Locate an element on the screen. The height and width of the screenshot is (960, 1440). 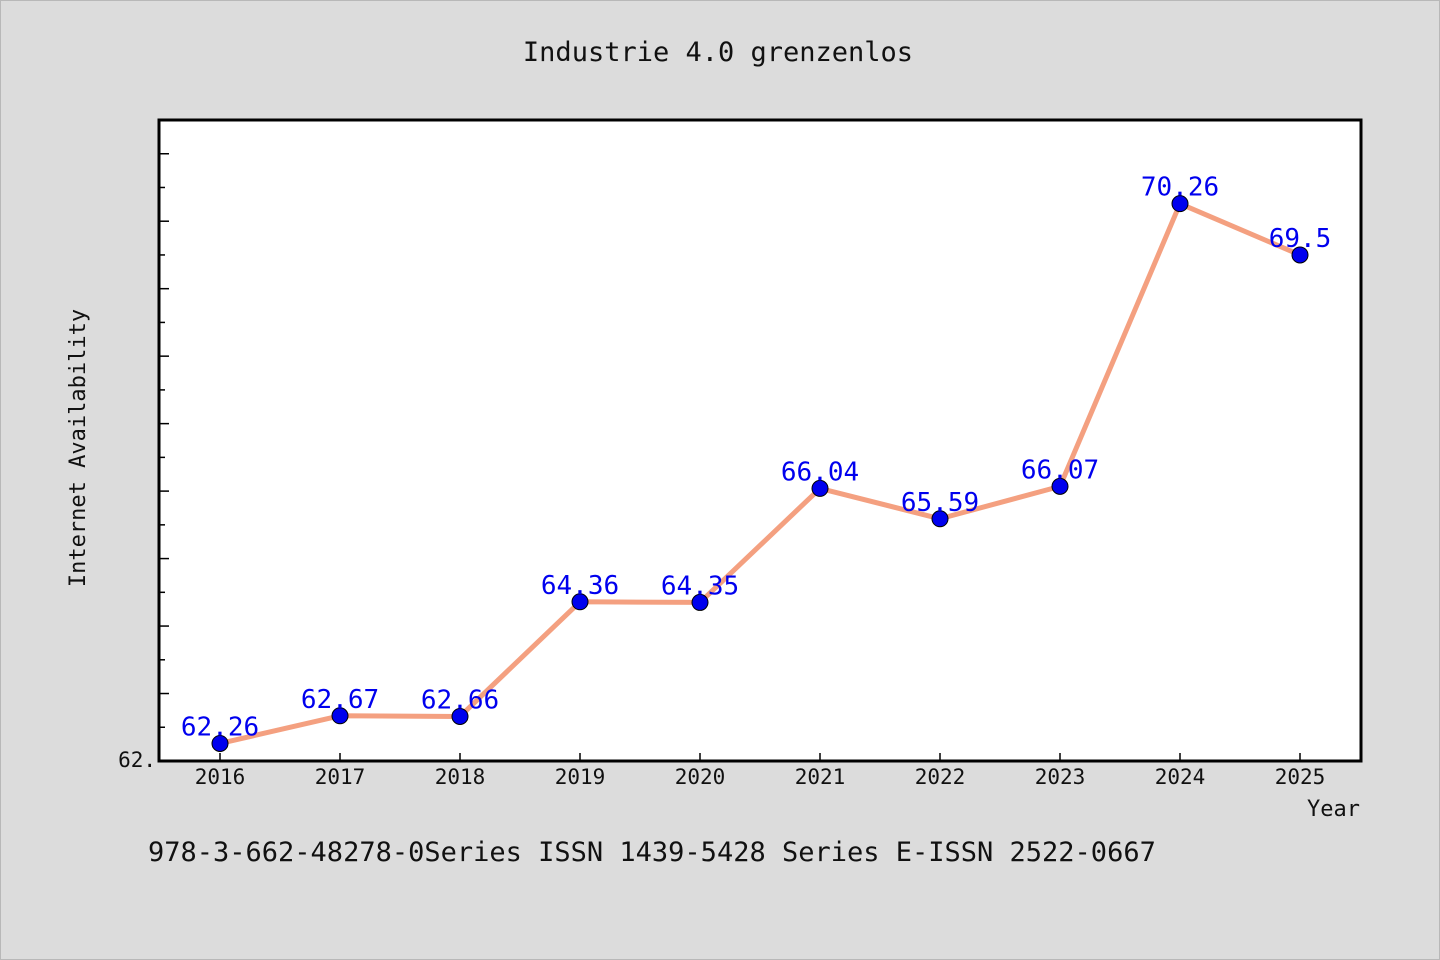
x-axis-title: Year is located at coordinates (1333, 809).